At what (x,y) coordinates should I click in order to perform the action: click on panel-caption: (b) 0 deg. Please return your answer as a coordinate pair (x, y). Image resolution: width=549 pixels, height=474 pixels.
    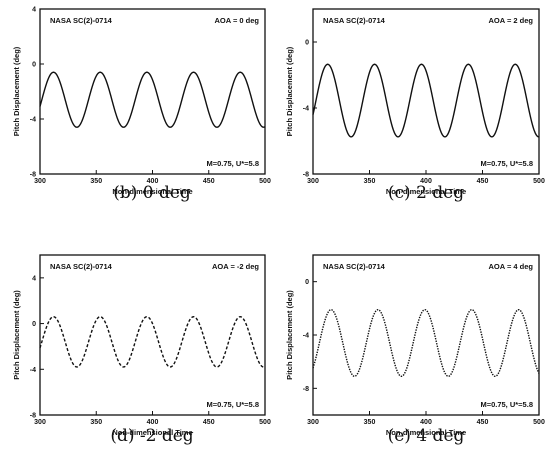
    Looking at the image, I should click on (152, 193).